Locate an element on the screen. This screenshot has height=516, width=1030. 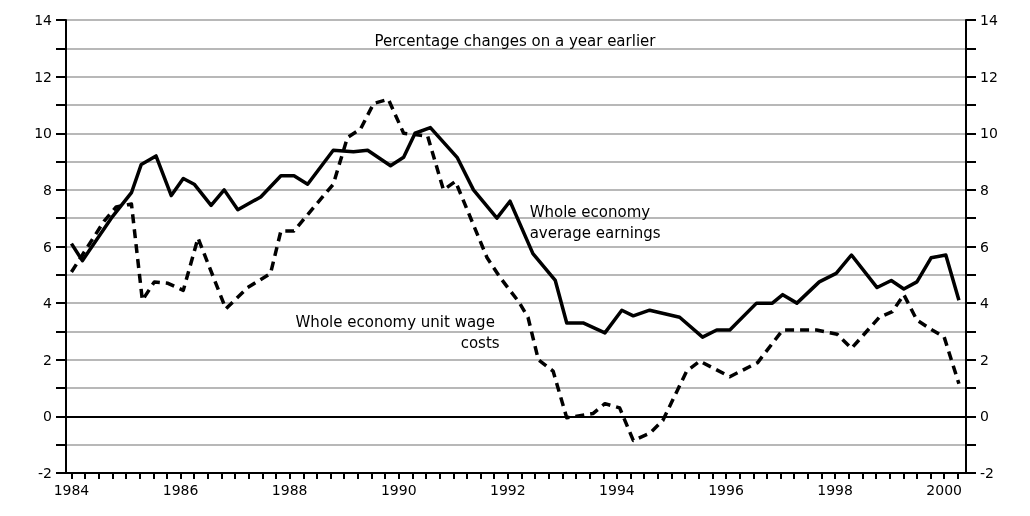
y2-tick-label: 10 is located at coordinates (989, 133).